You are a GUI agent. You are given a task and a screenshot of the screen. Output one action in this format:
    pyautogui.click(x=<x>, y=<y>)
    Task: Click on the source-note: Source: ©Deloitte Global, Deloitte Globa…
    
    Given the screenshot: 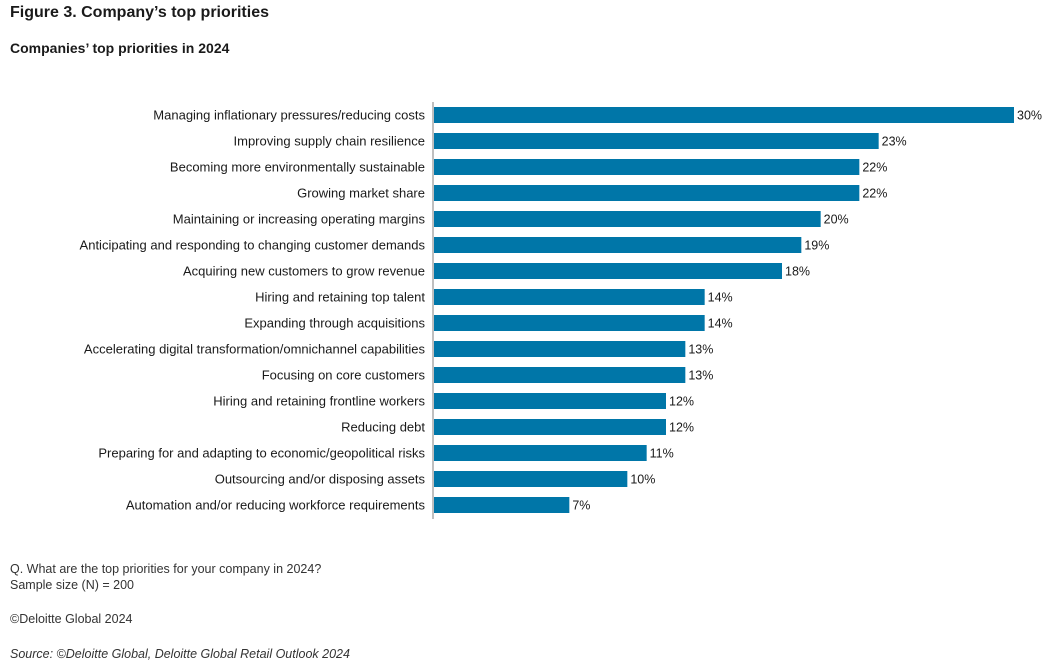 What is the action you would take?
    pyautogui.click(x=180, y=654)
    